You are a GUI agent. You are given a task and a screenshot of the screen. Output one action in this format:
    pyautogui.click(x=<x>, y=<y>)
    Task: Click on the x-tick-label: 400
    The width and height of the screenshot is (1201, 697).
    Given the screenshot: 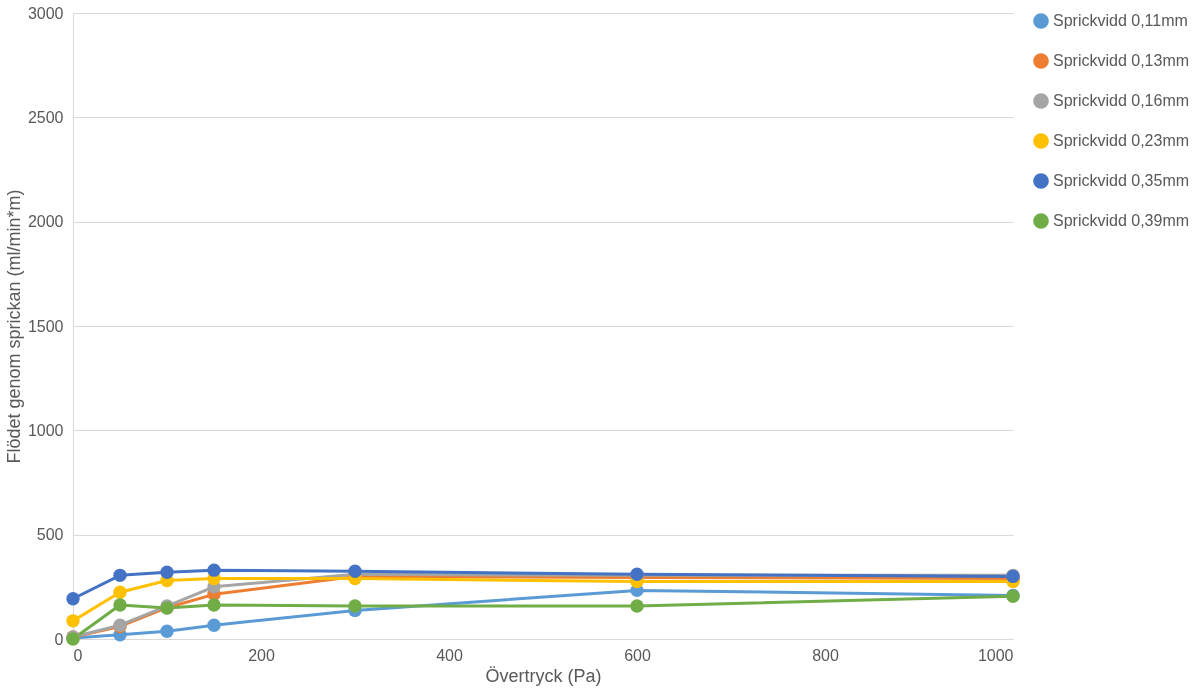 What is the action you would take?
    pyautogui.click(x=449, y=655)
    